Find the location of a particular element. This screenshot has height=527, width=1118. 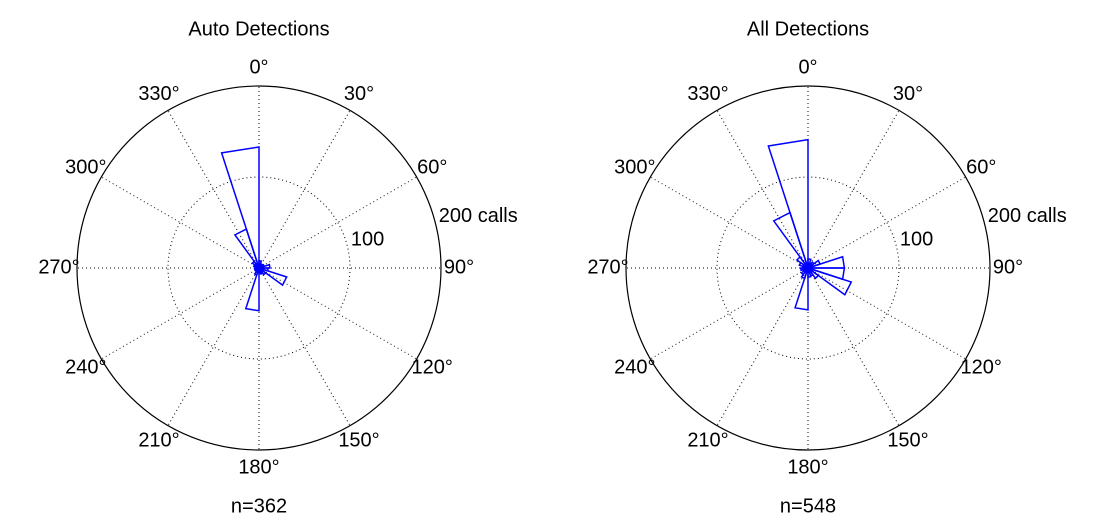

chart-title: All Detections is located at coordinates (808, 29).